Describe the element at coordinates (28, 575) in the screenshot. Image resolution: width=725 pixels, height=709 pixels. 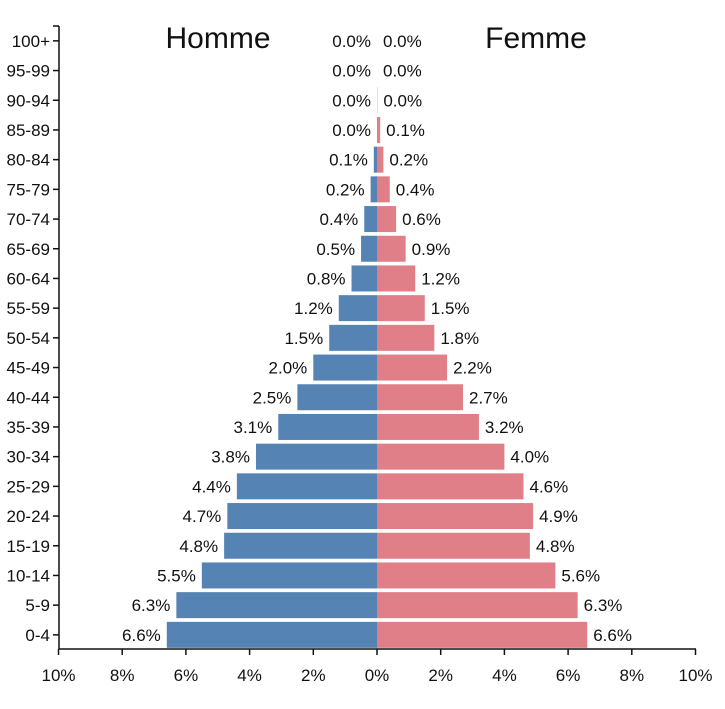
I see `y-tick-label: 10-14` at that location.